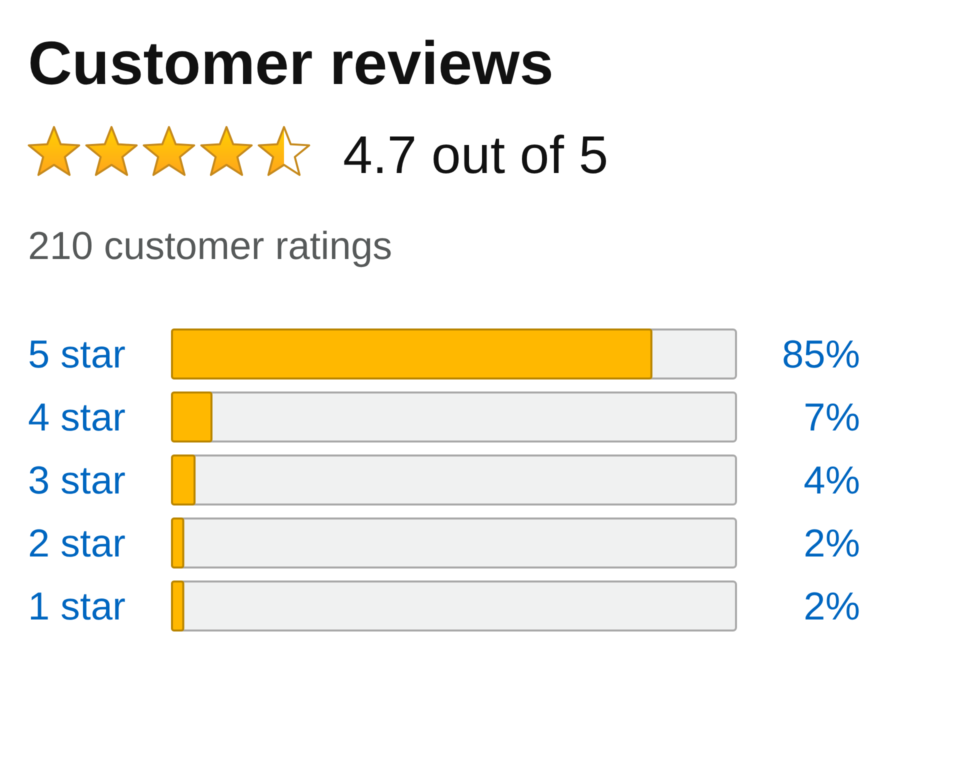 The width and height of the screenshot is (974, 768). What do you see at coordinates (475, 155) in the screenshot?
I see `chart-subtitle: 4.7 out of 5` at bounding box center [475, 155].